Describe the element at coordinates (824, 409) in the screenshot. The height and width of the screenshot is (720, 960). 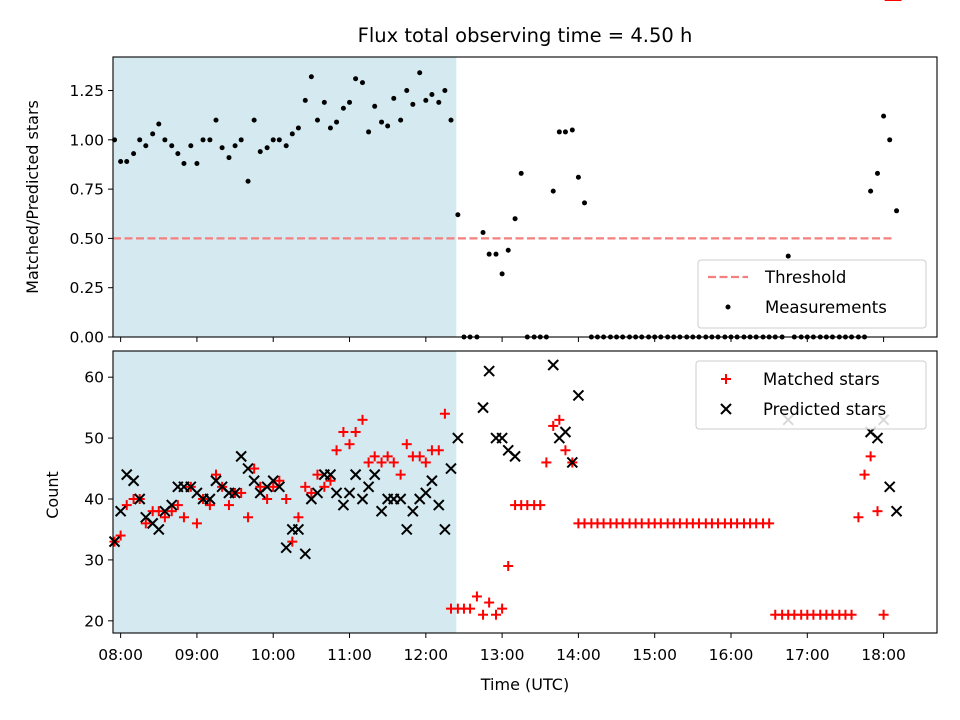
I see `legend-predicted-label: Predicted stars` at that location.